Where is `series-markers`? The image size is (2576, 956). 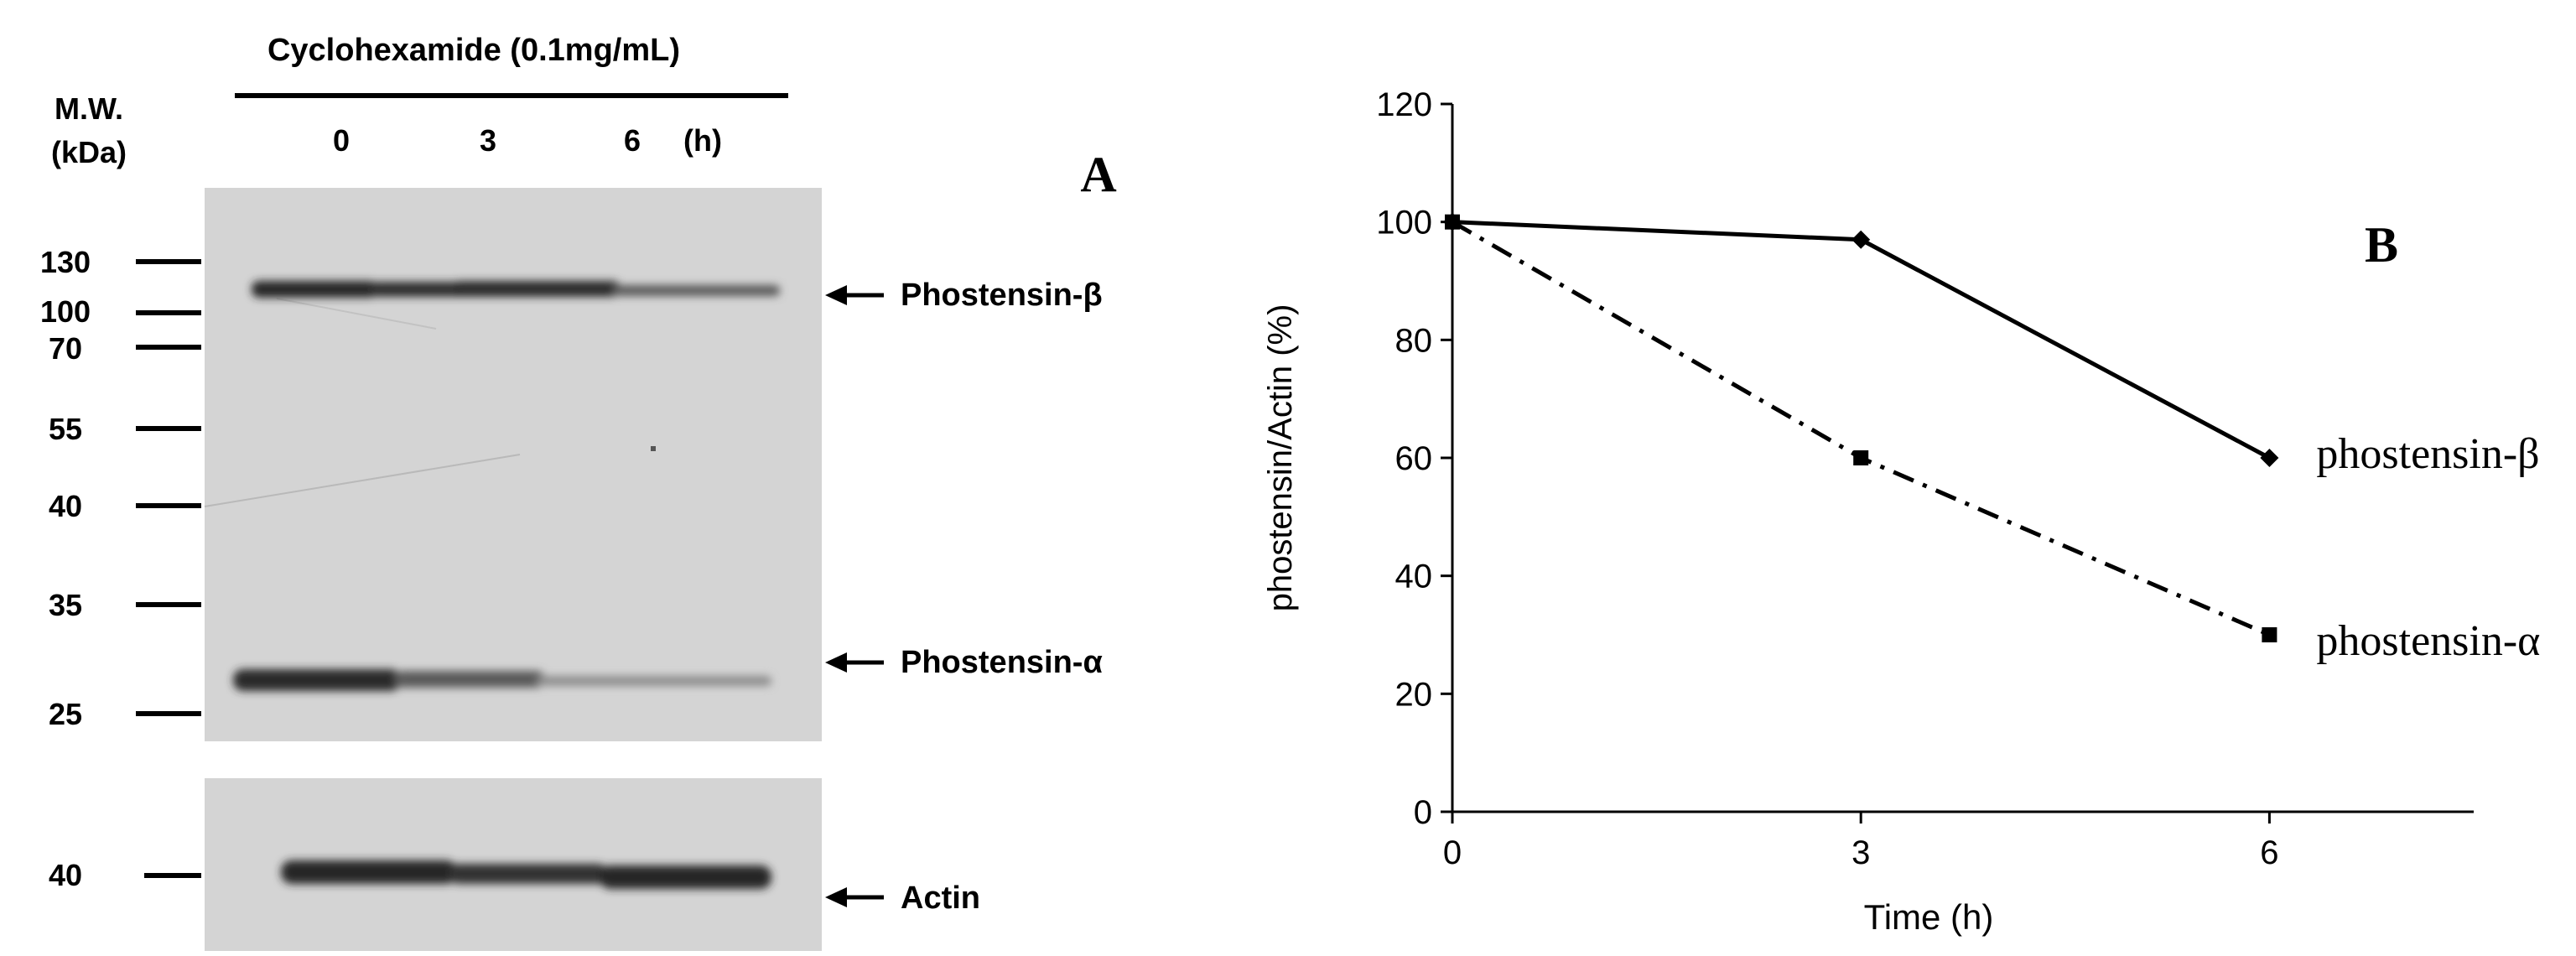 series-markers is located at coordinates (1861, 427).